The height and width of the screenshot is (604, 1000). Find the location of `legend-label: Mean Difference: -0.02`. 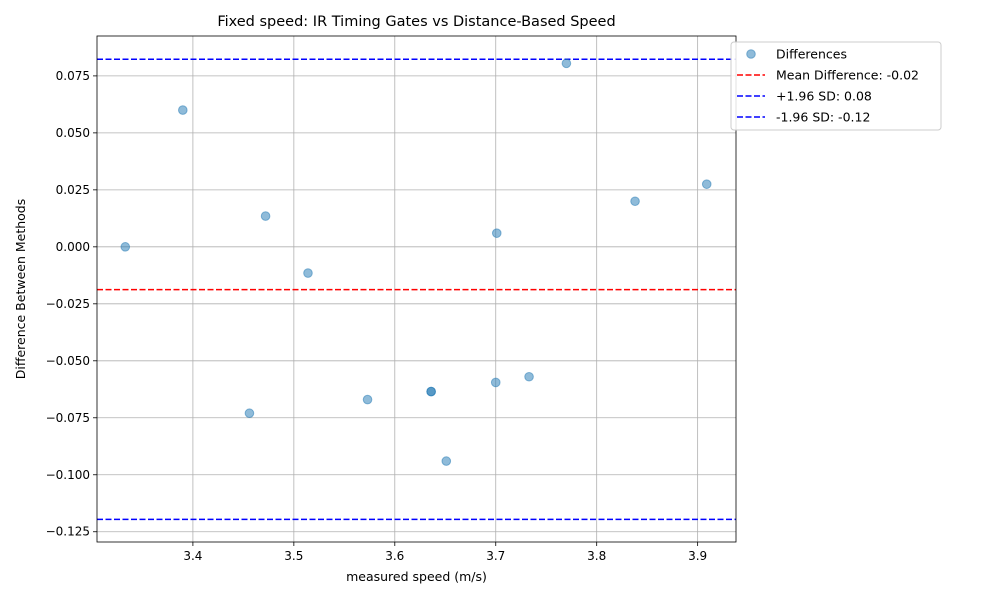

legend-label: Mean Difference: -0.02 is located at coordinates (847, 75).